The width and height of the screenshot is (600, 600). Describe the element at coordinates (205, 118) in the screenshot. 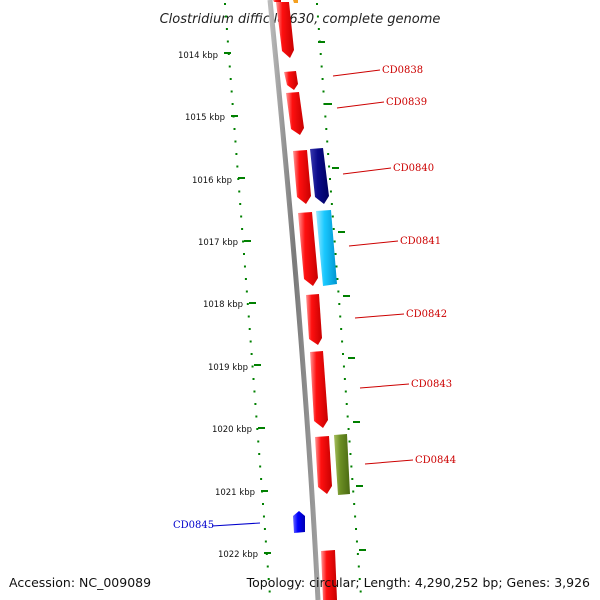

I see `kbp-label: 1015 kbp` at that location.